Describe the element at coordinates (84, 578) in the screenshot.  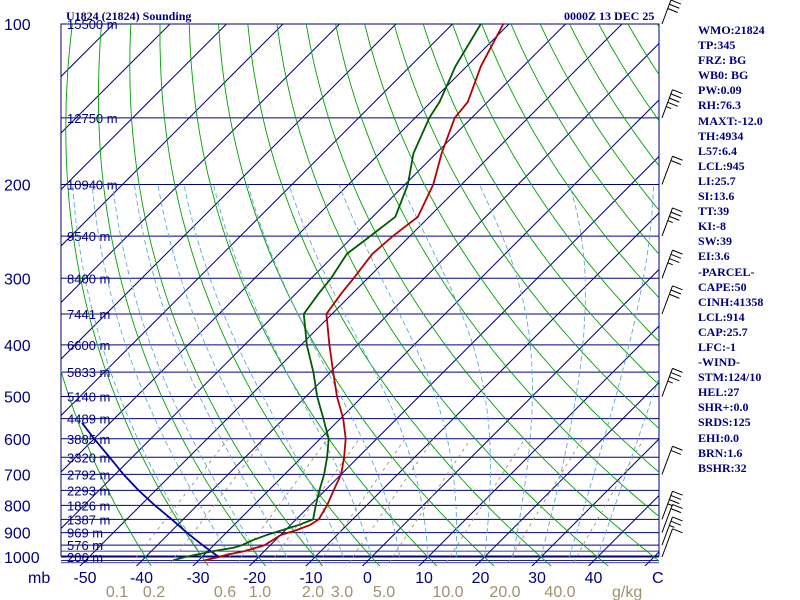
I see `temperature-tick-label: -50` at that location.